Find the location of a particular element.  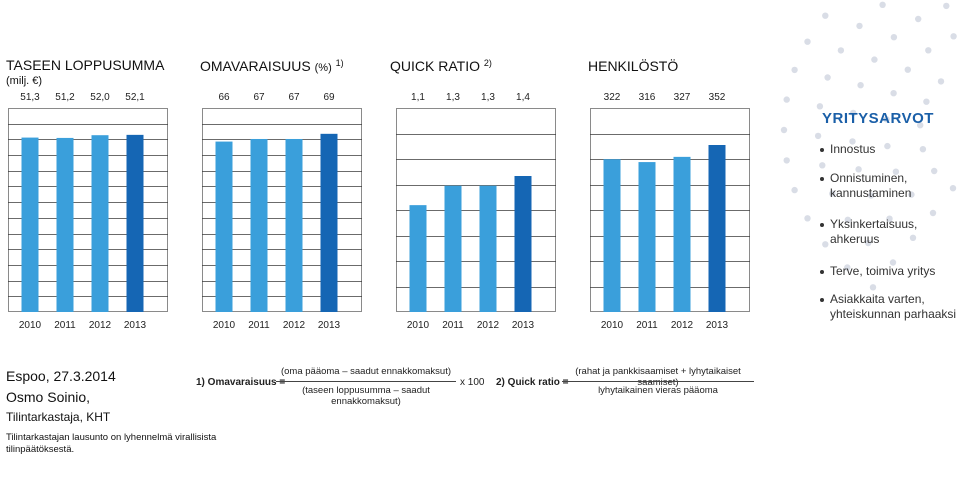

value-label: 322 is located at coordinates (612, 97).